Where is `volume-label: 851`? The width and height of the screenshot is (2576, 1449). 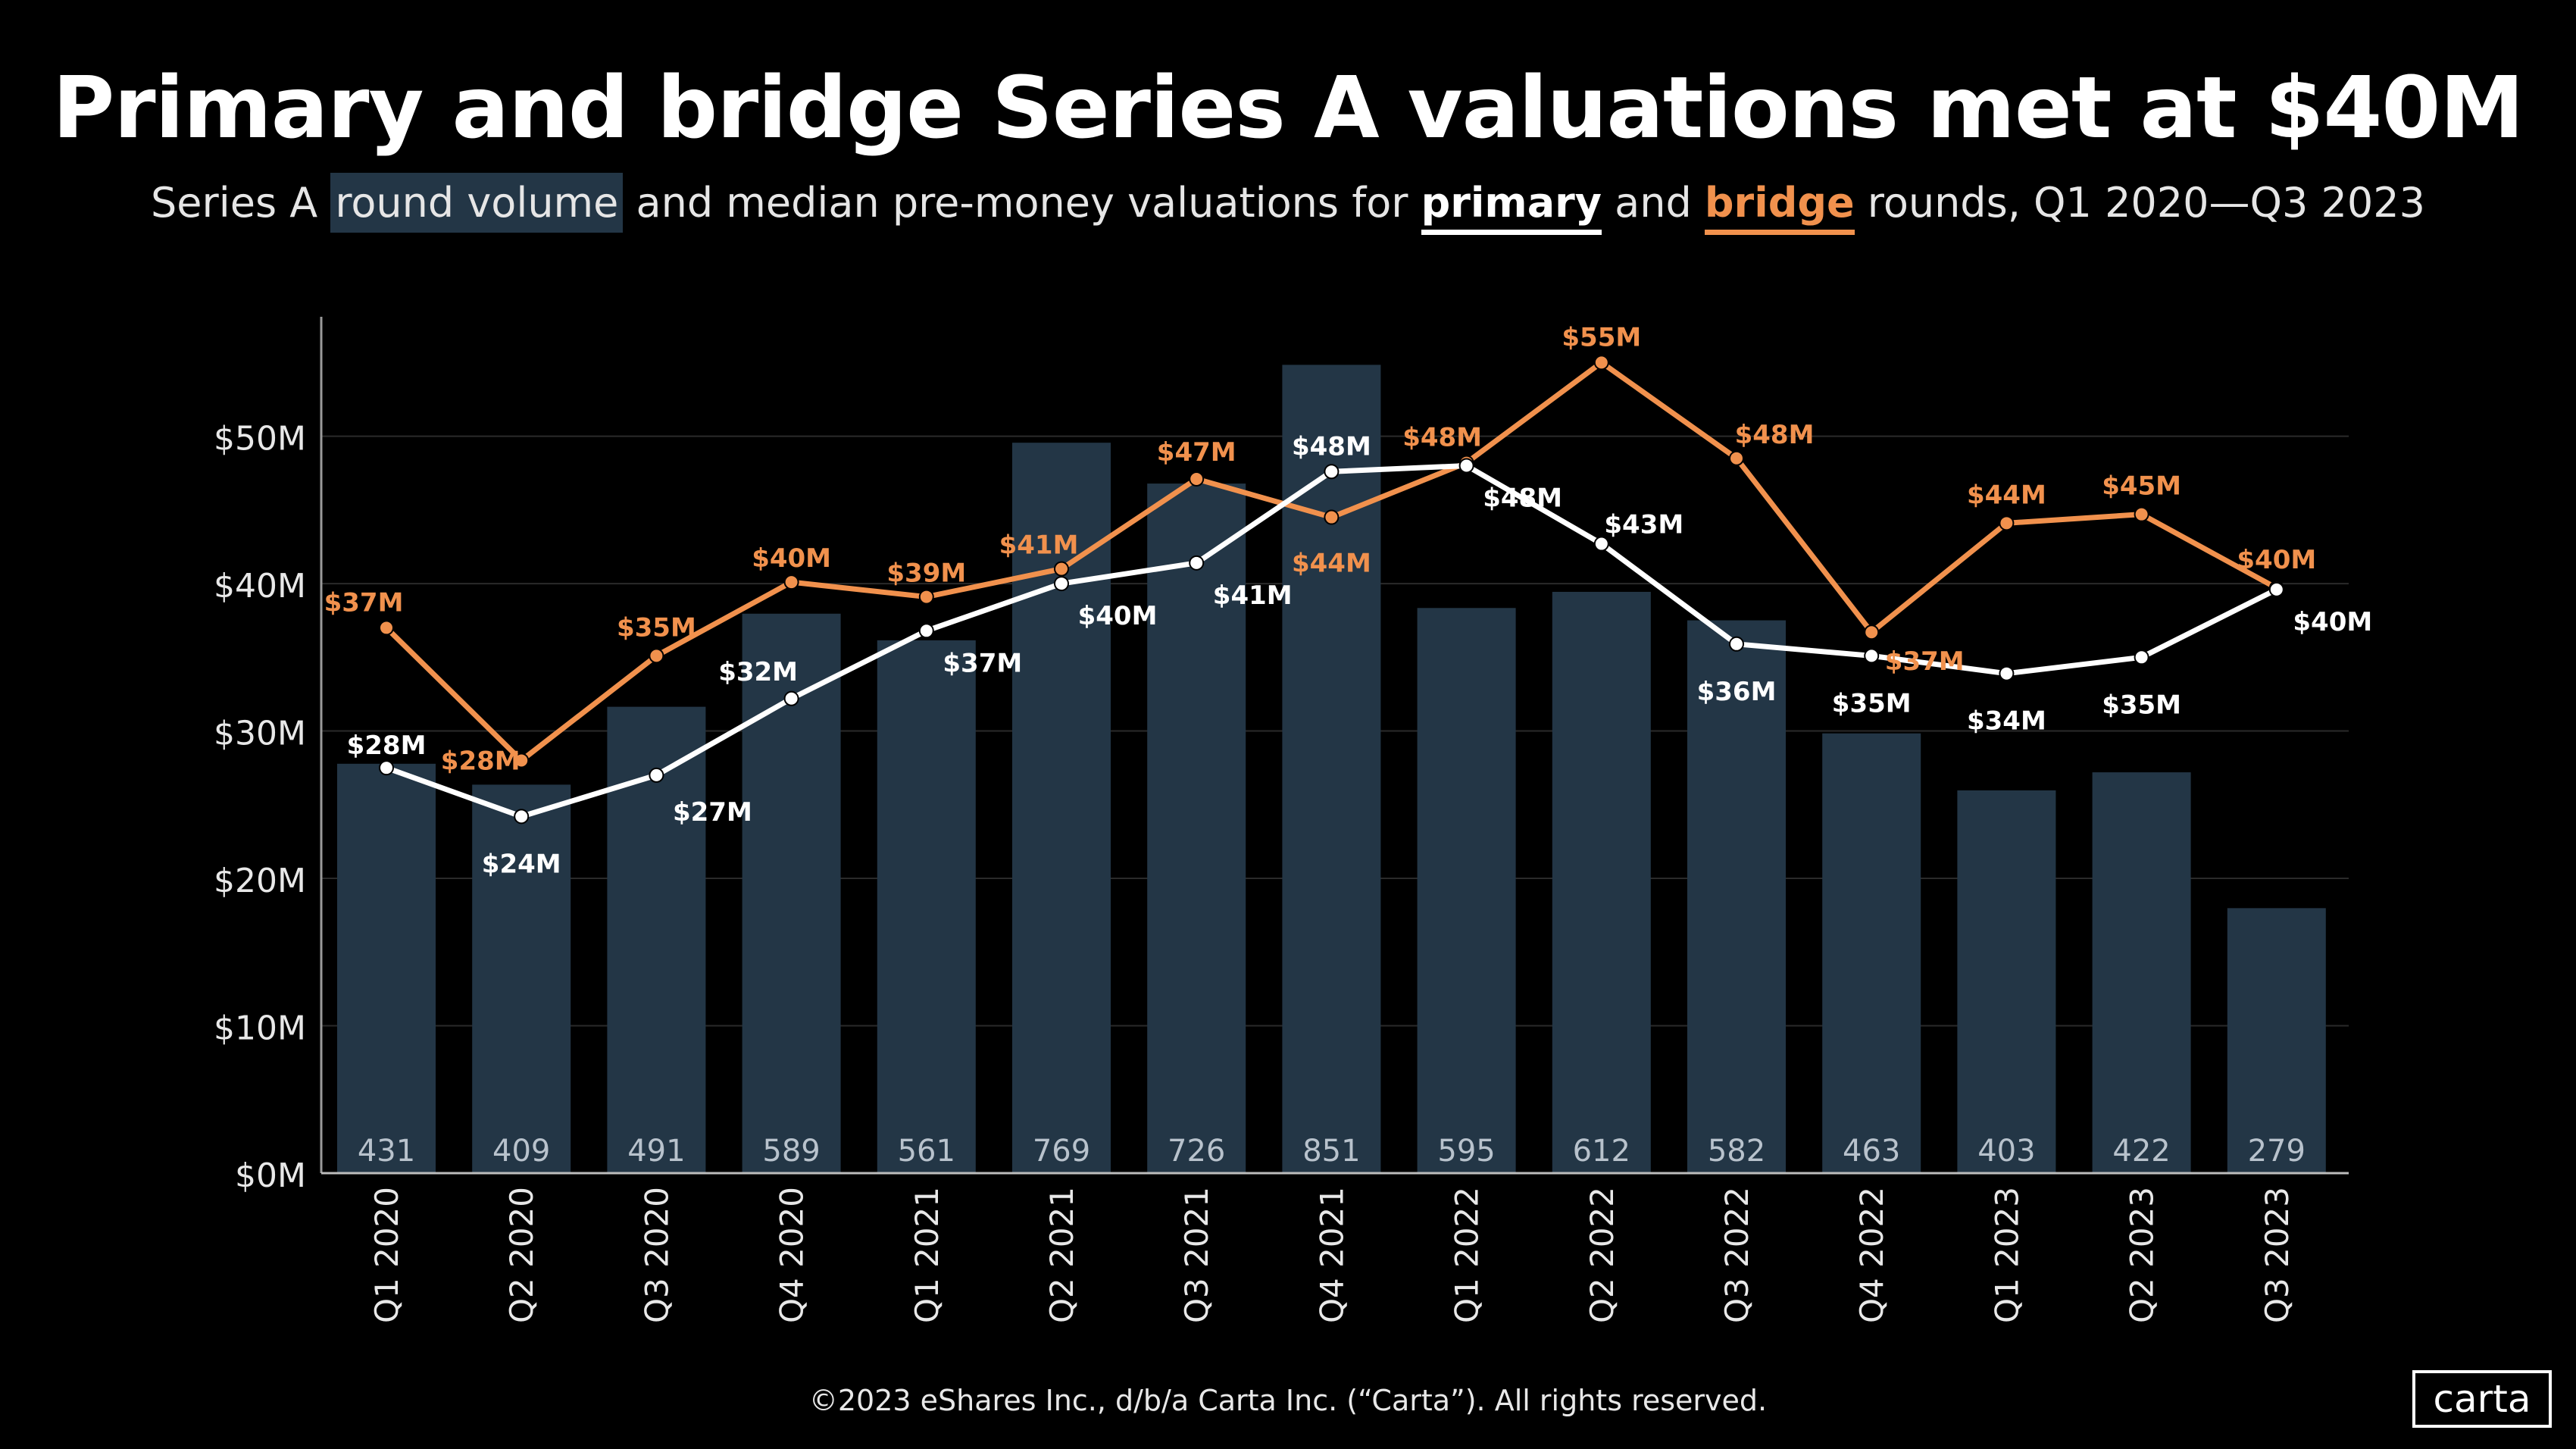
volume-label: 851 is located at coordinates (1331, 1152).